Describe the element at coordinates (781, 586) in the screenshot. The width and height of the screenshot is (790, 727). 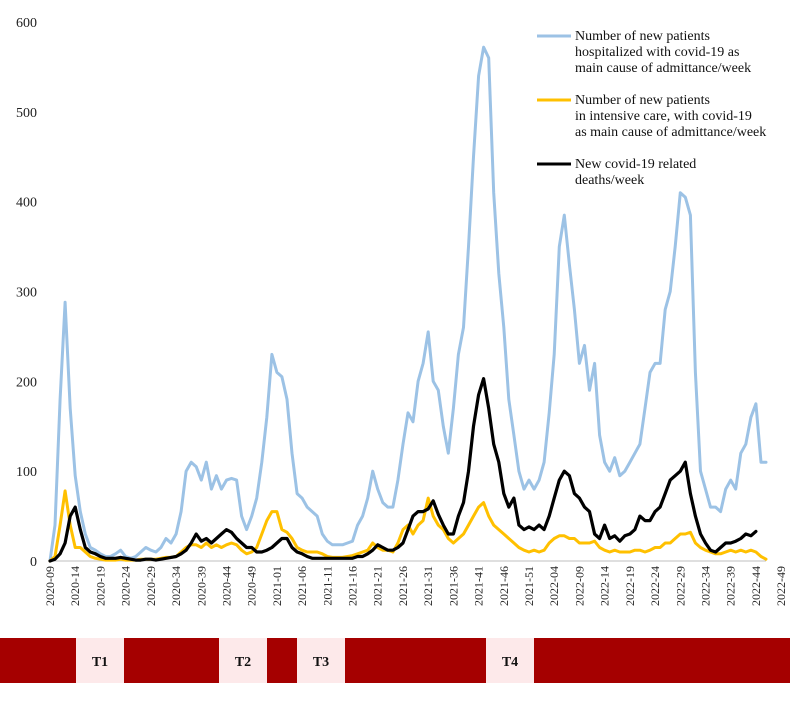
I see `x-tick-label: 2022-49` at that location.